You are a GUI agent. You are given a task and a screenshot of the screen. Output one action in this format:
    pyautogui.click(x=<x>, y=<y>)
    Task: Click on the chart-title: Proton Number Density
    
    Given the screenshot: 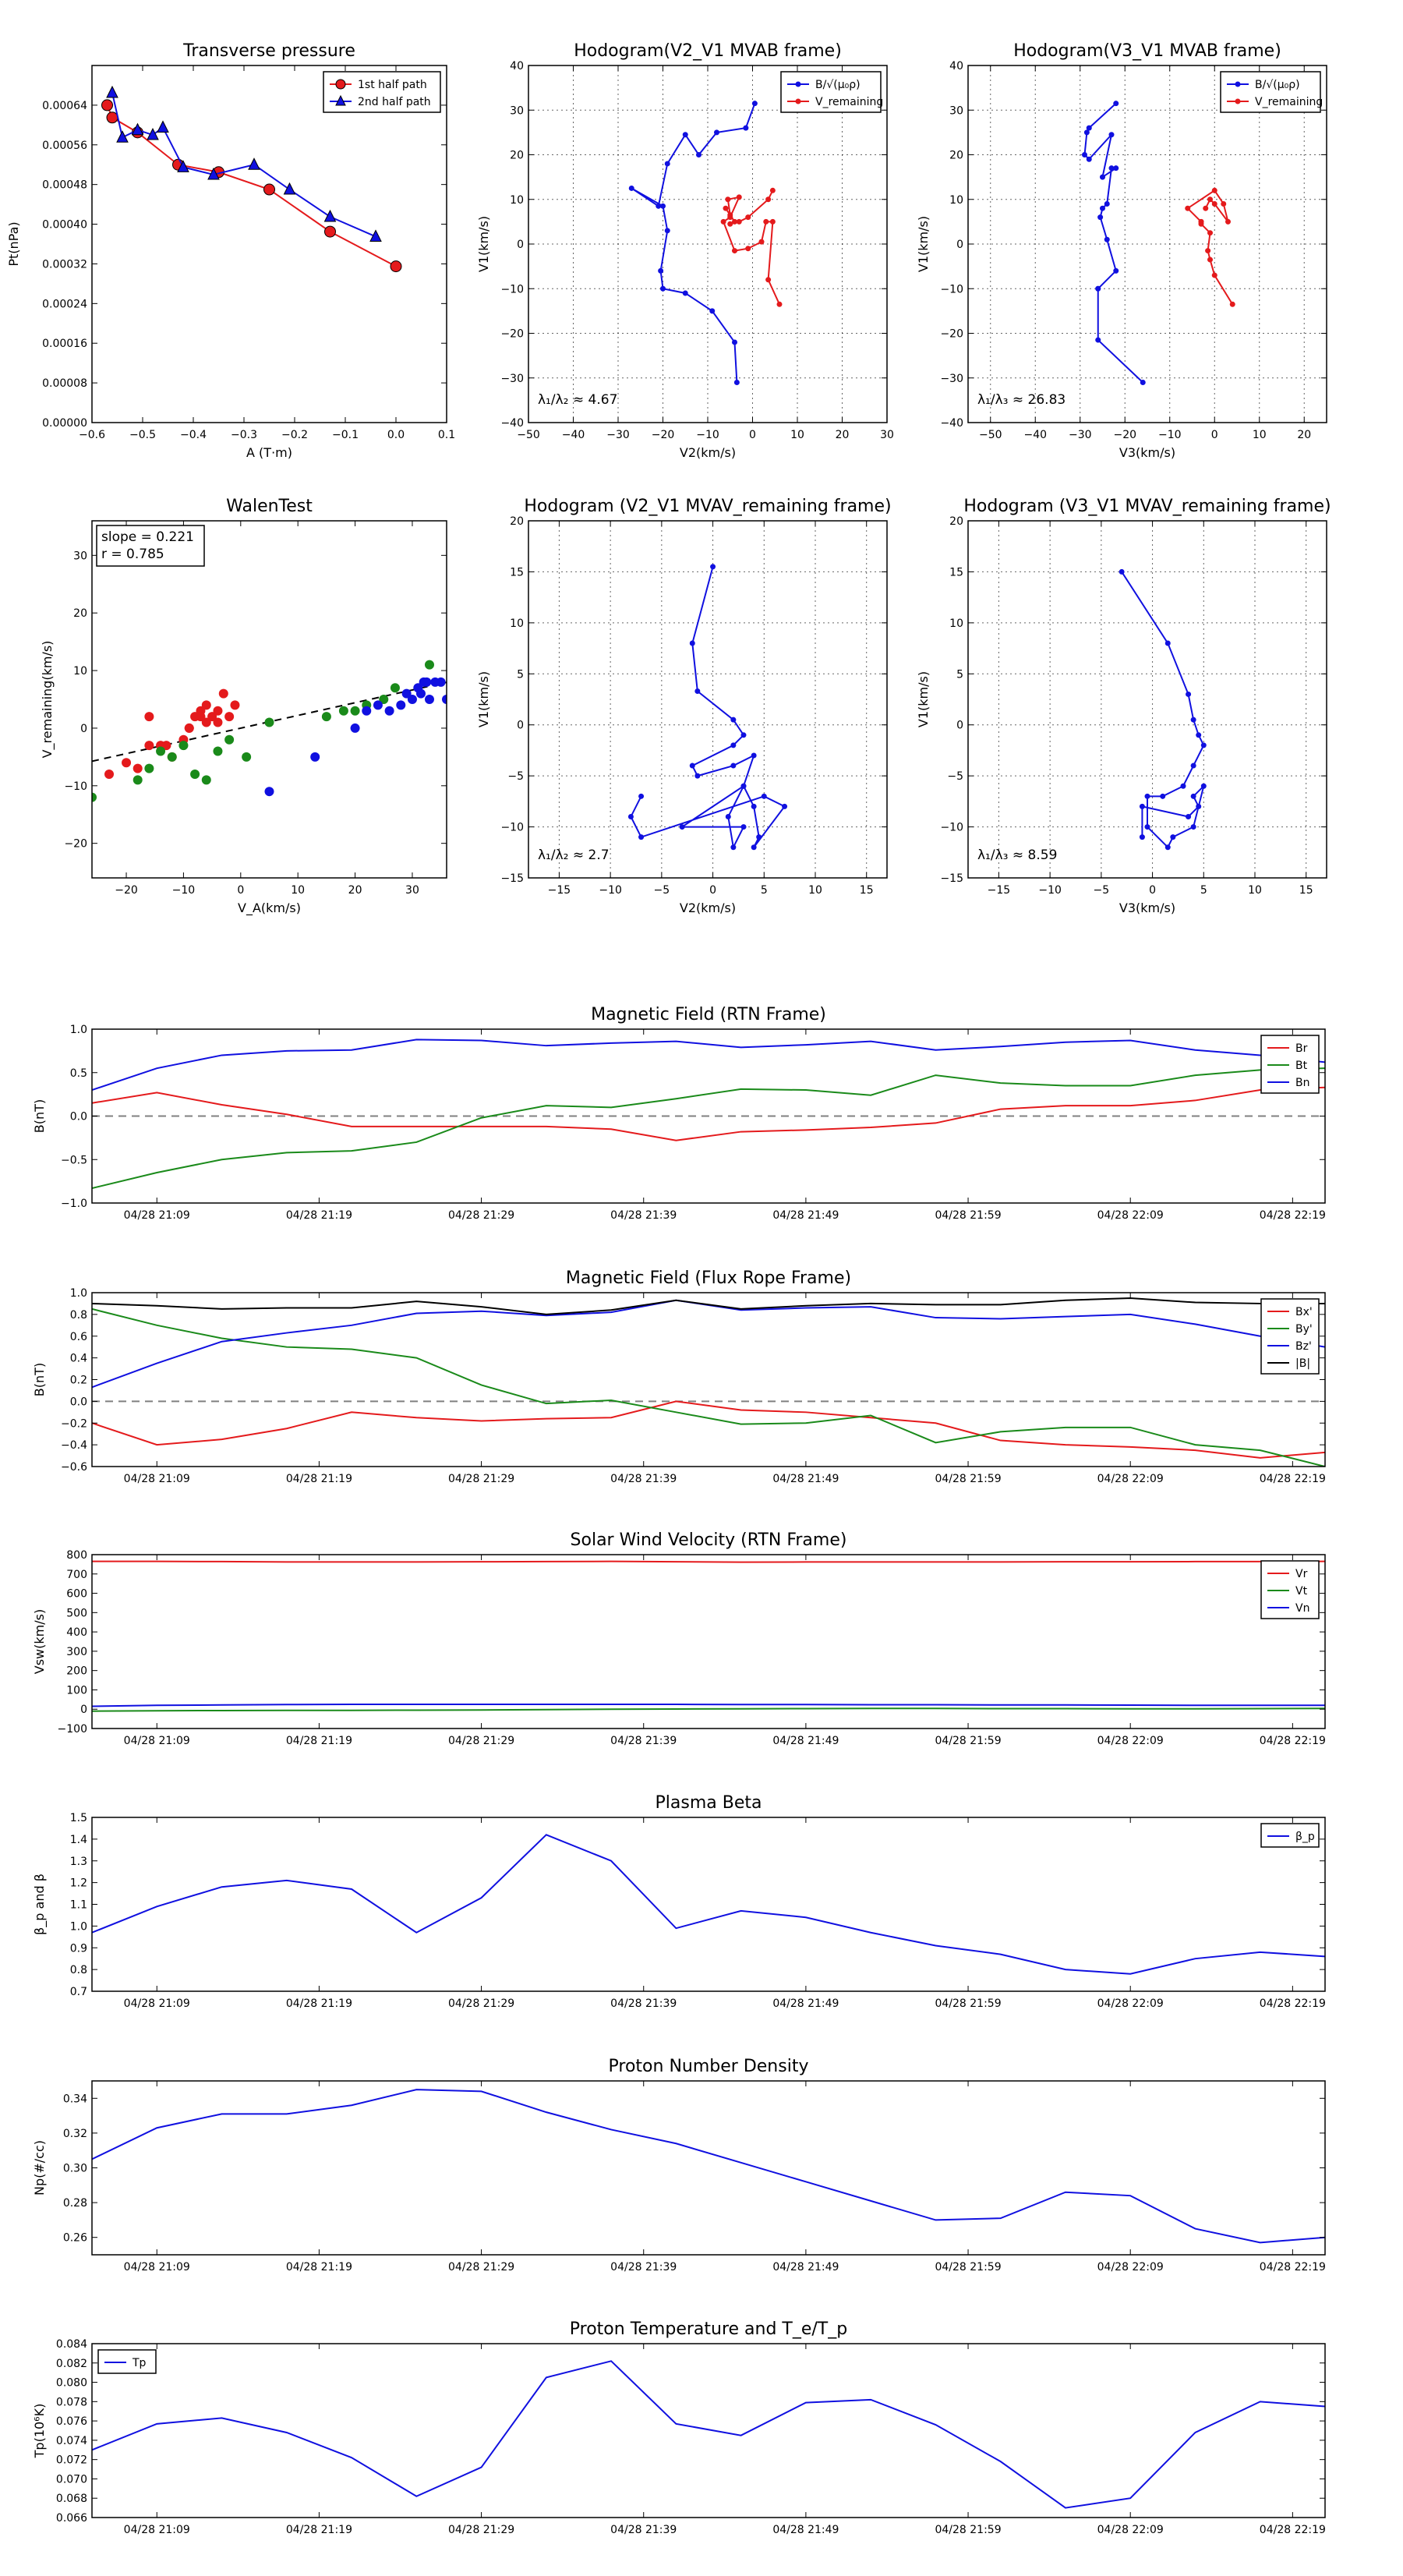 What is the action you would take?
    pyautogui.click(x=709, y=2066)
    